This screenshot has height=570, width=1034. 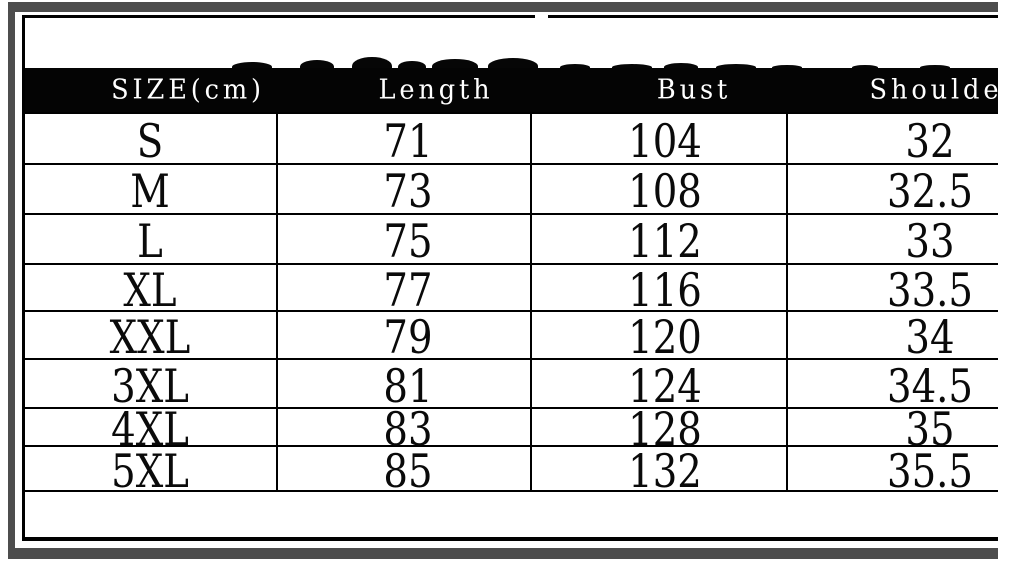 I want to click on column-header-length: Length, so click(x=436, y=90).